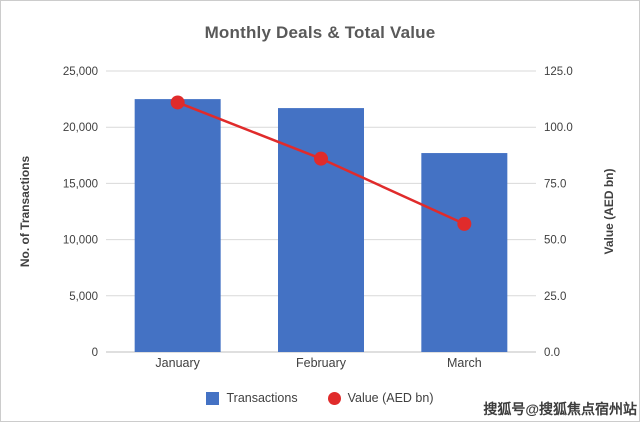  I want to click on legend-item-value: Value (AED bn), so click(380, 398).